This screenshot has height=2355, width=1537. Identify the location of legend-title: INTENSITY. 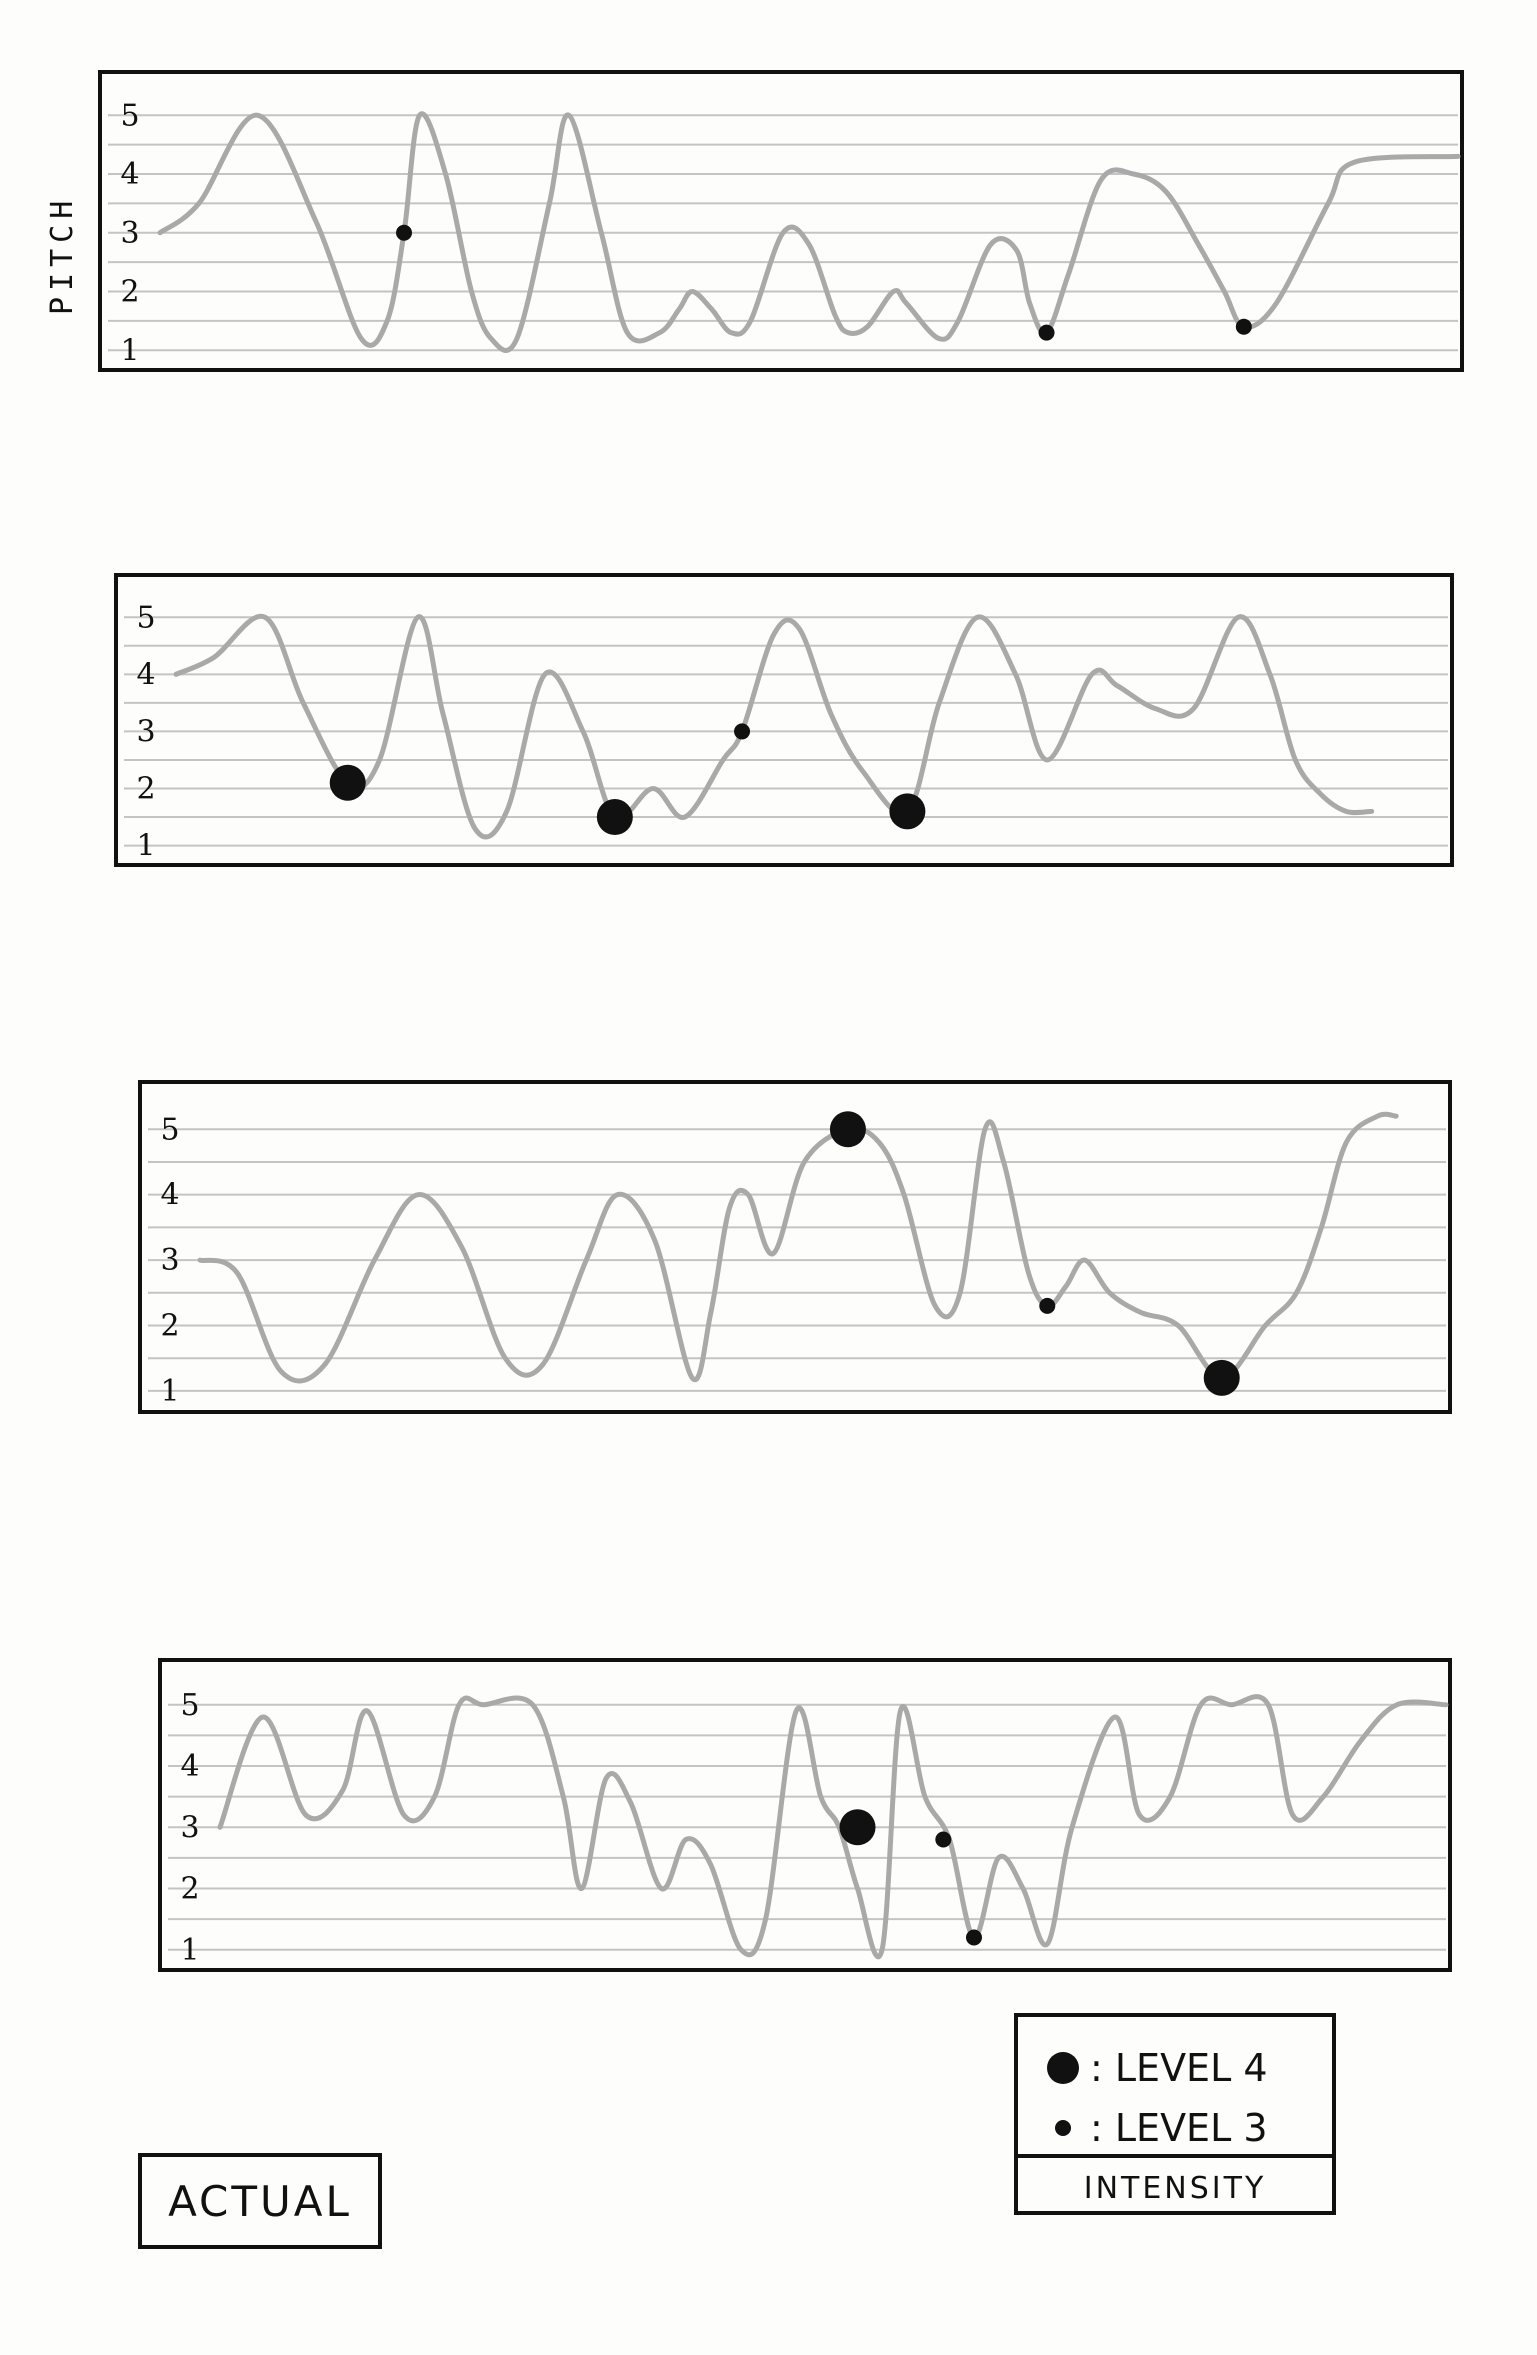
(1175, 2188).